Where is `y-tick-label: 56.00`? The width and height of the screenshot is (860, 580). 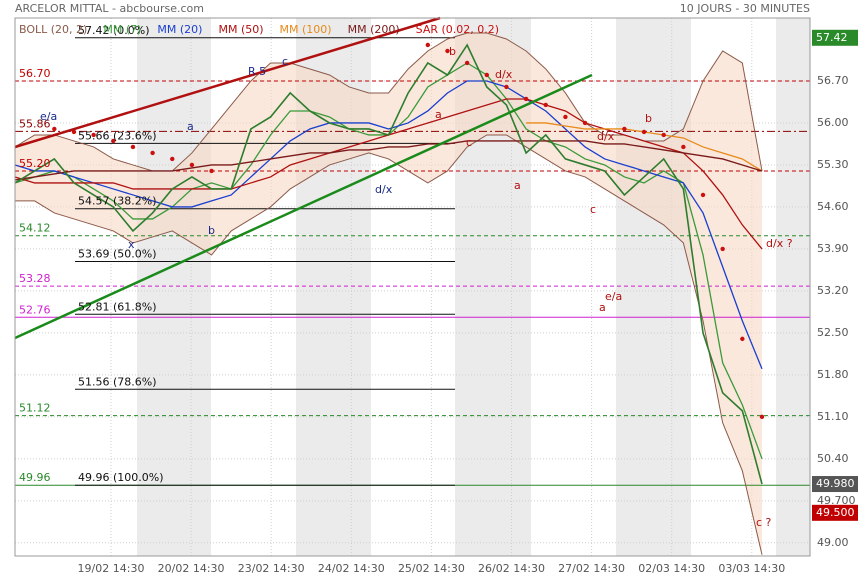 y-tick-label: 56.00 is located at coordinates (833, 122).